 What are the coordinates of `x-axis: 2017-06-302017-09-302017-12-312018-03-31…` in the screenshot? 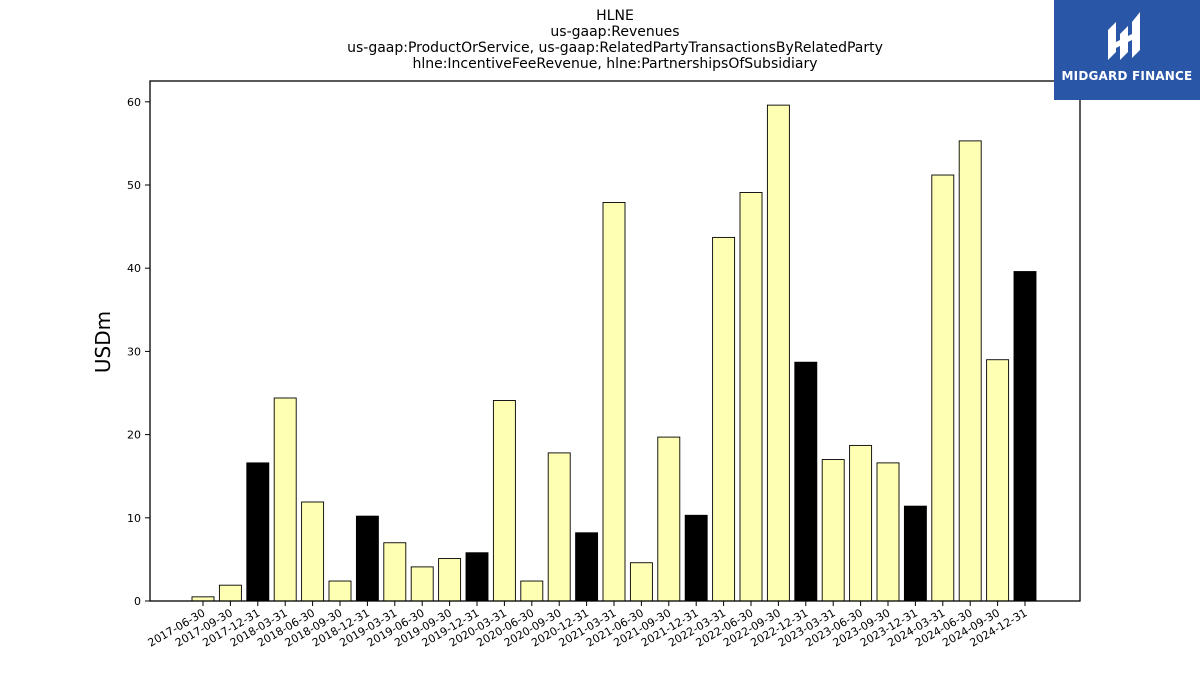 It's located at (588, 625).